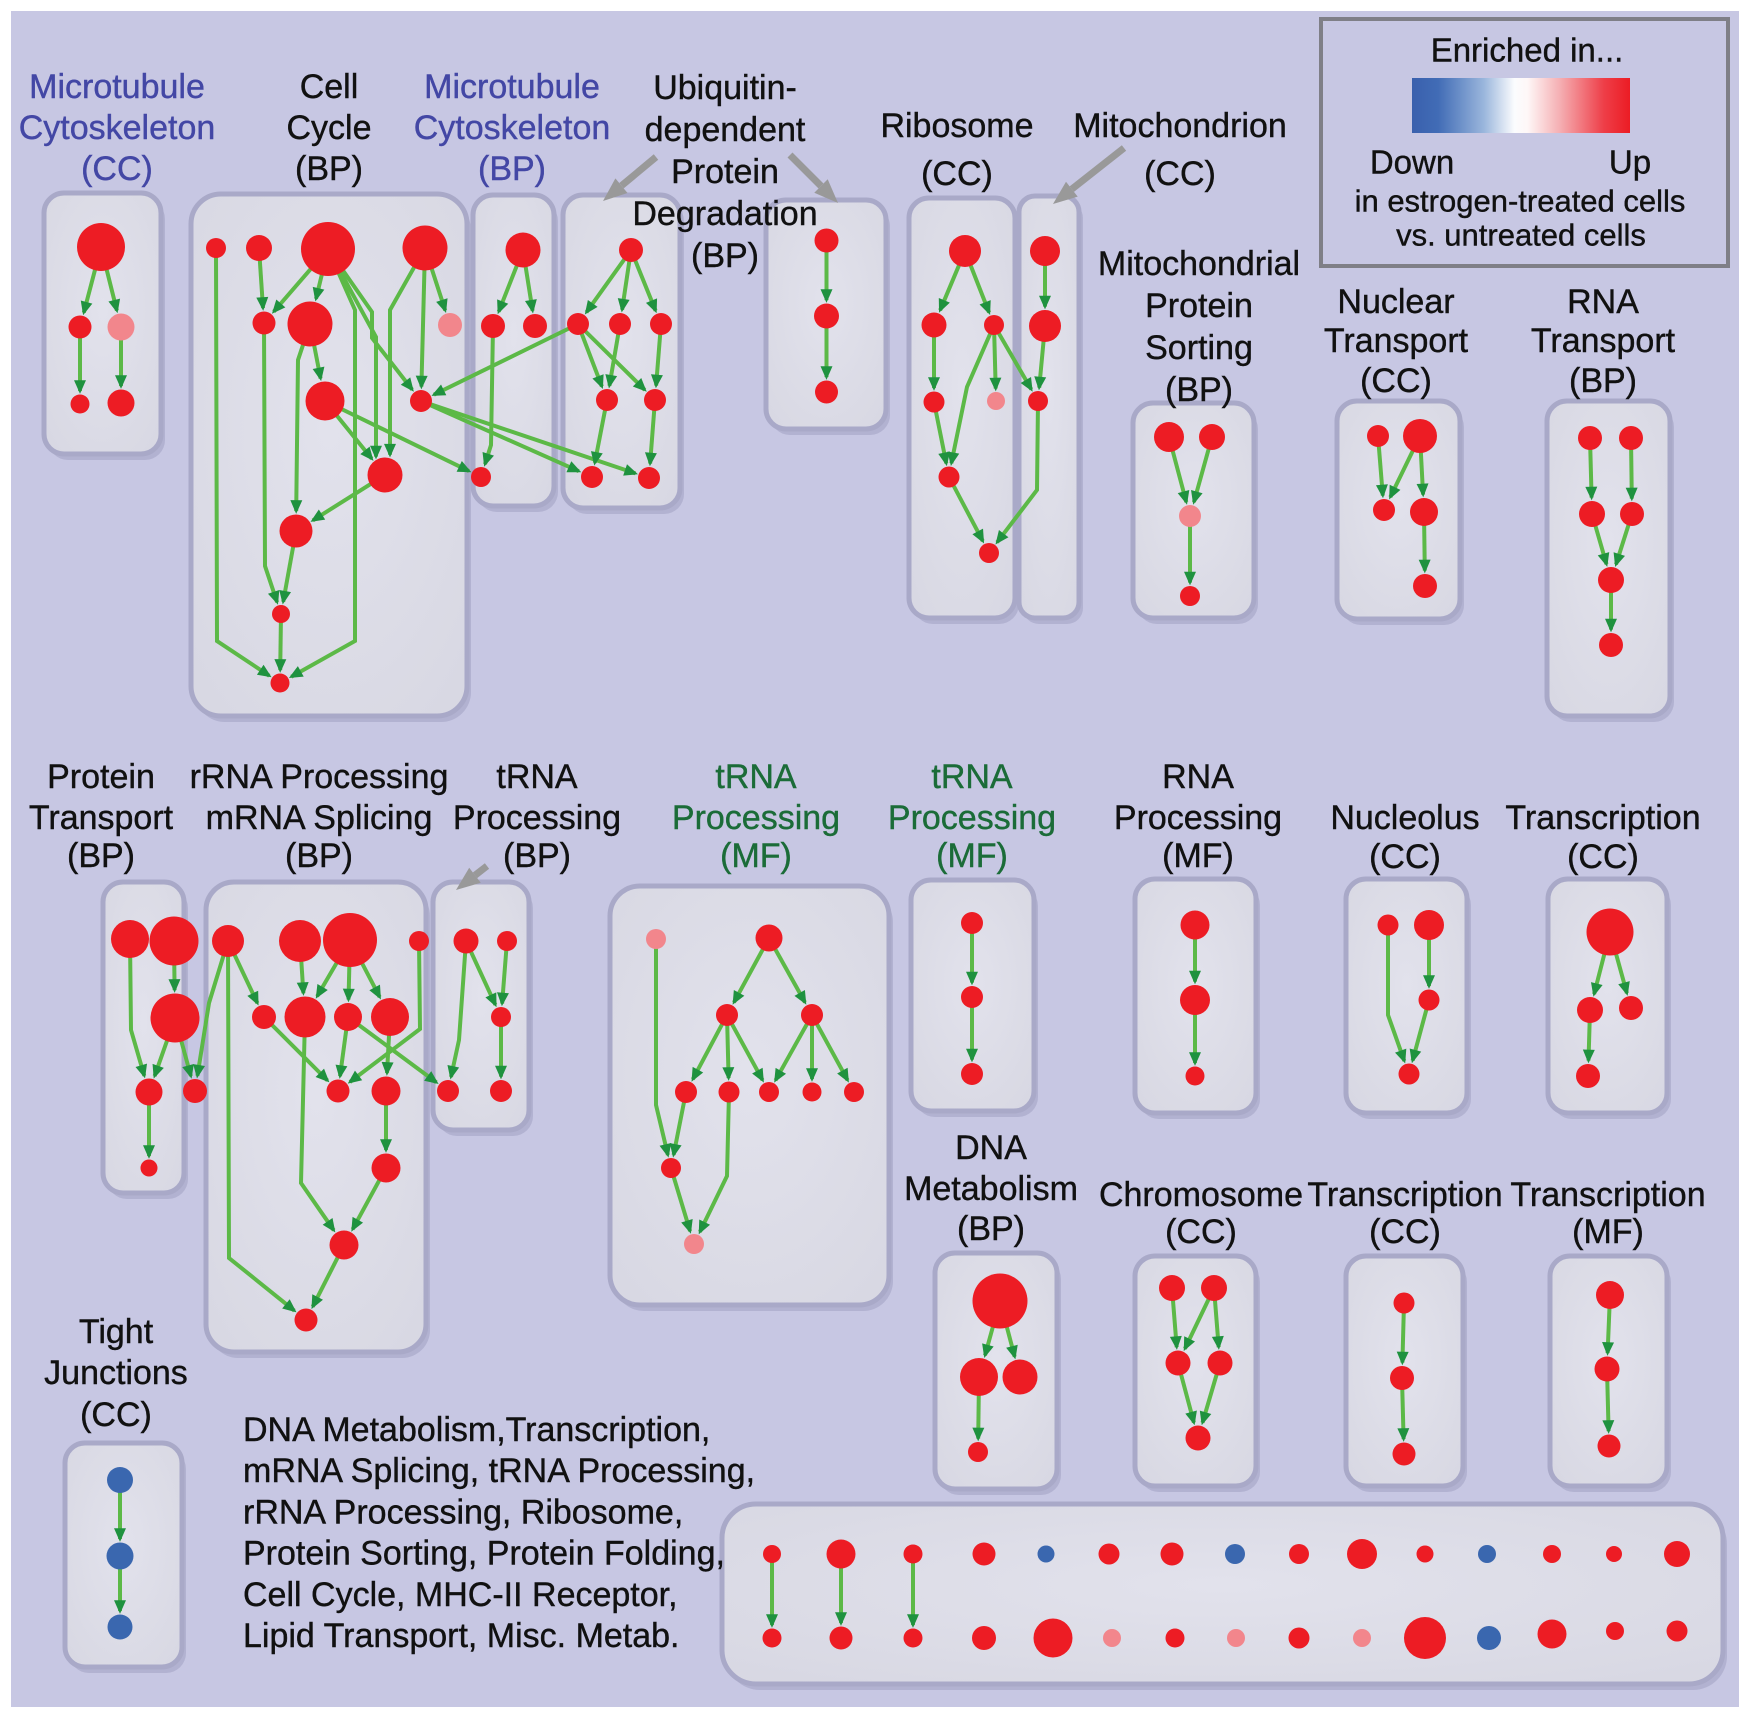  What do you see at coordinates (484, 1554) in the screenshot?
I see `svg-text:Protein Sorting, Protein Foldi: Protein Sorting, Protein Folding,` at bounding box center [484, 1554].